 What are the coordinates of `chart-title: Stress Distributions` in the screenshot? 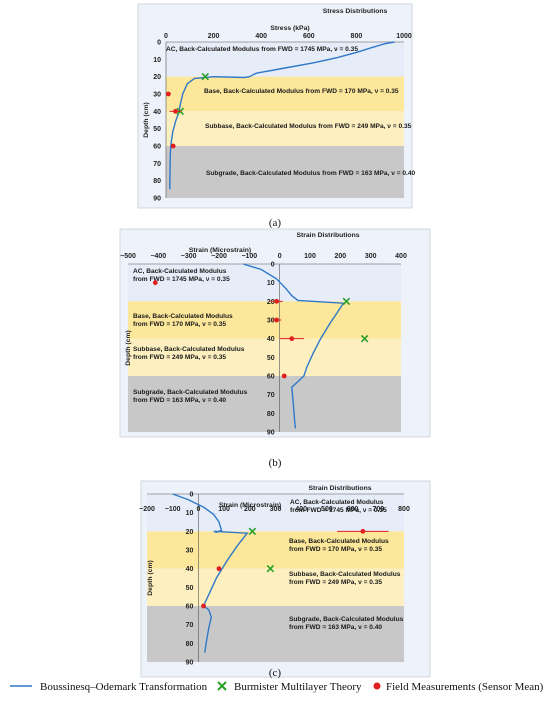 It's located at (355, 11).